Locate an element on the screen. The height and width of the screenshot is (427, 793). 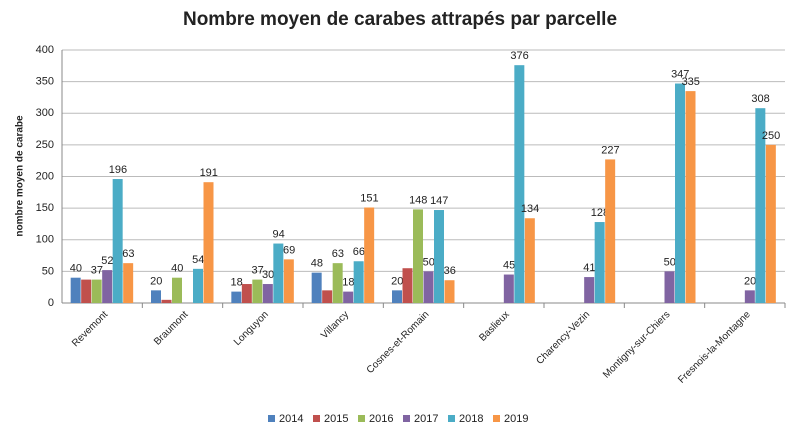
legend-label: 2015 is located at coordinates (336, 419).